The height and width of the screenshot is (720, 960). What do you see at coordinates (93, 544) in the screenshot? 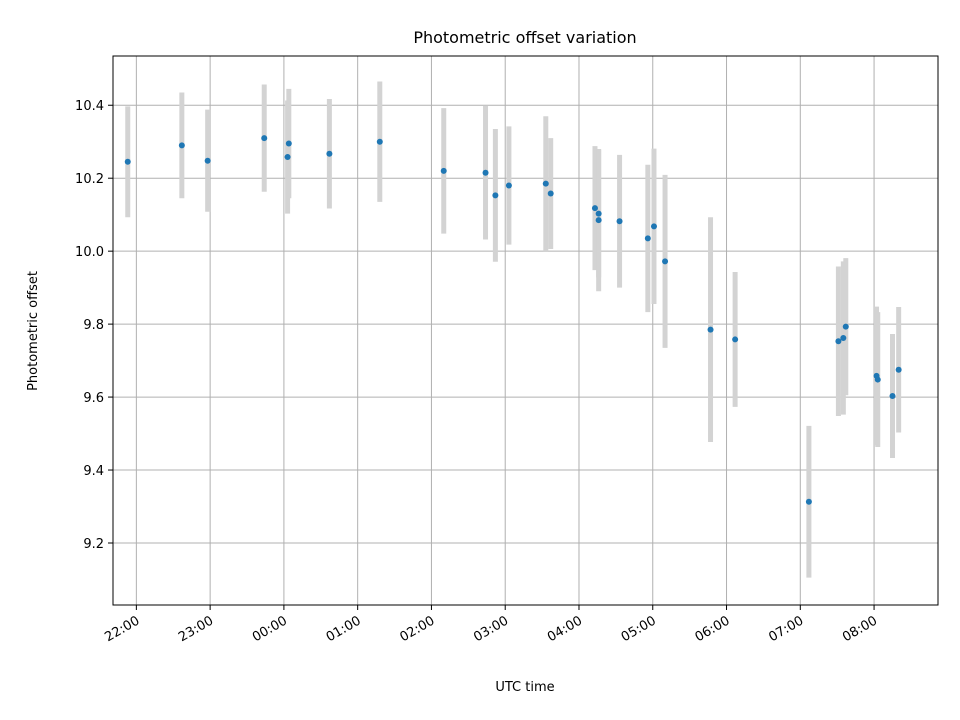
I see `y-tick-label: 9.2` at bounding box center [93, 544].